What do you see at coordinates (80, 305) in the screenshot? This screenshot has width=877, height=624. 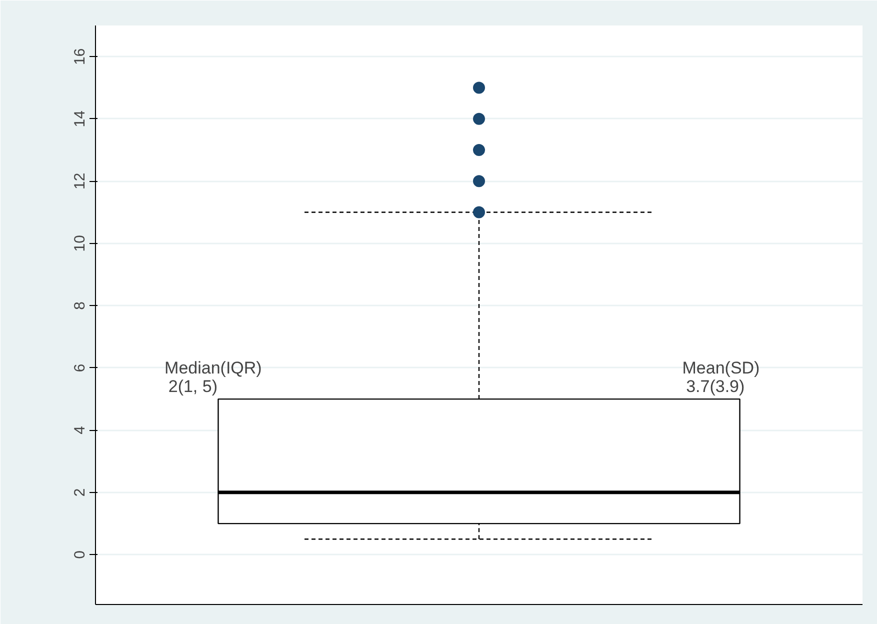 I see `y-tick-label: 8` at bounding box center [80, 305].